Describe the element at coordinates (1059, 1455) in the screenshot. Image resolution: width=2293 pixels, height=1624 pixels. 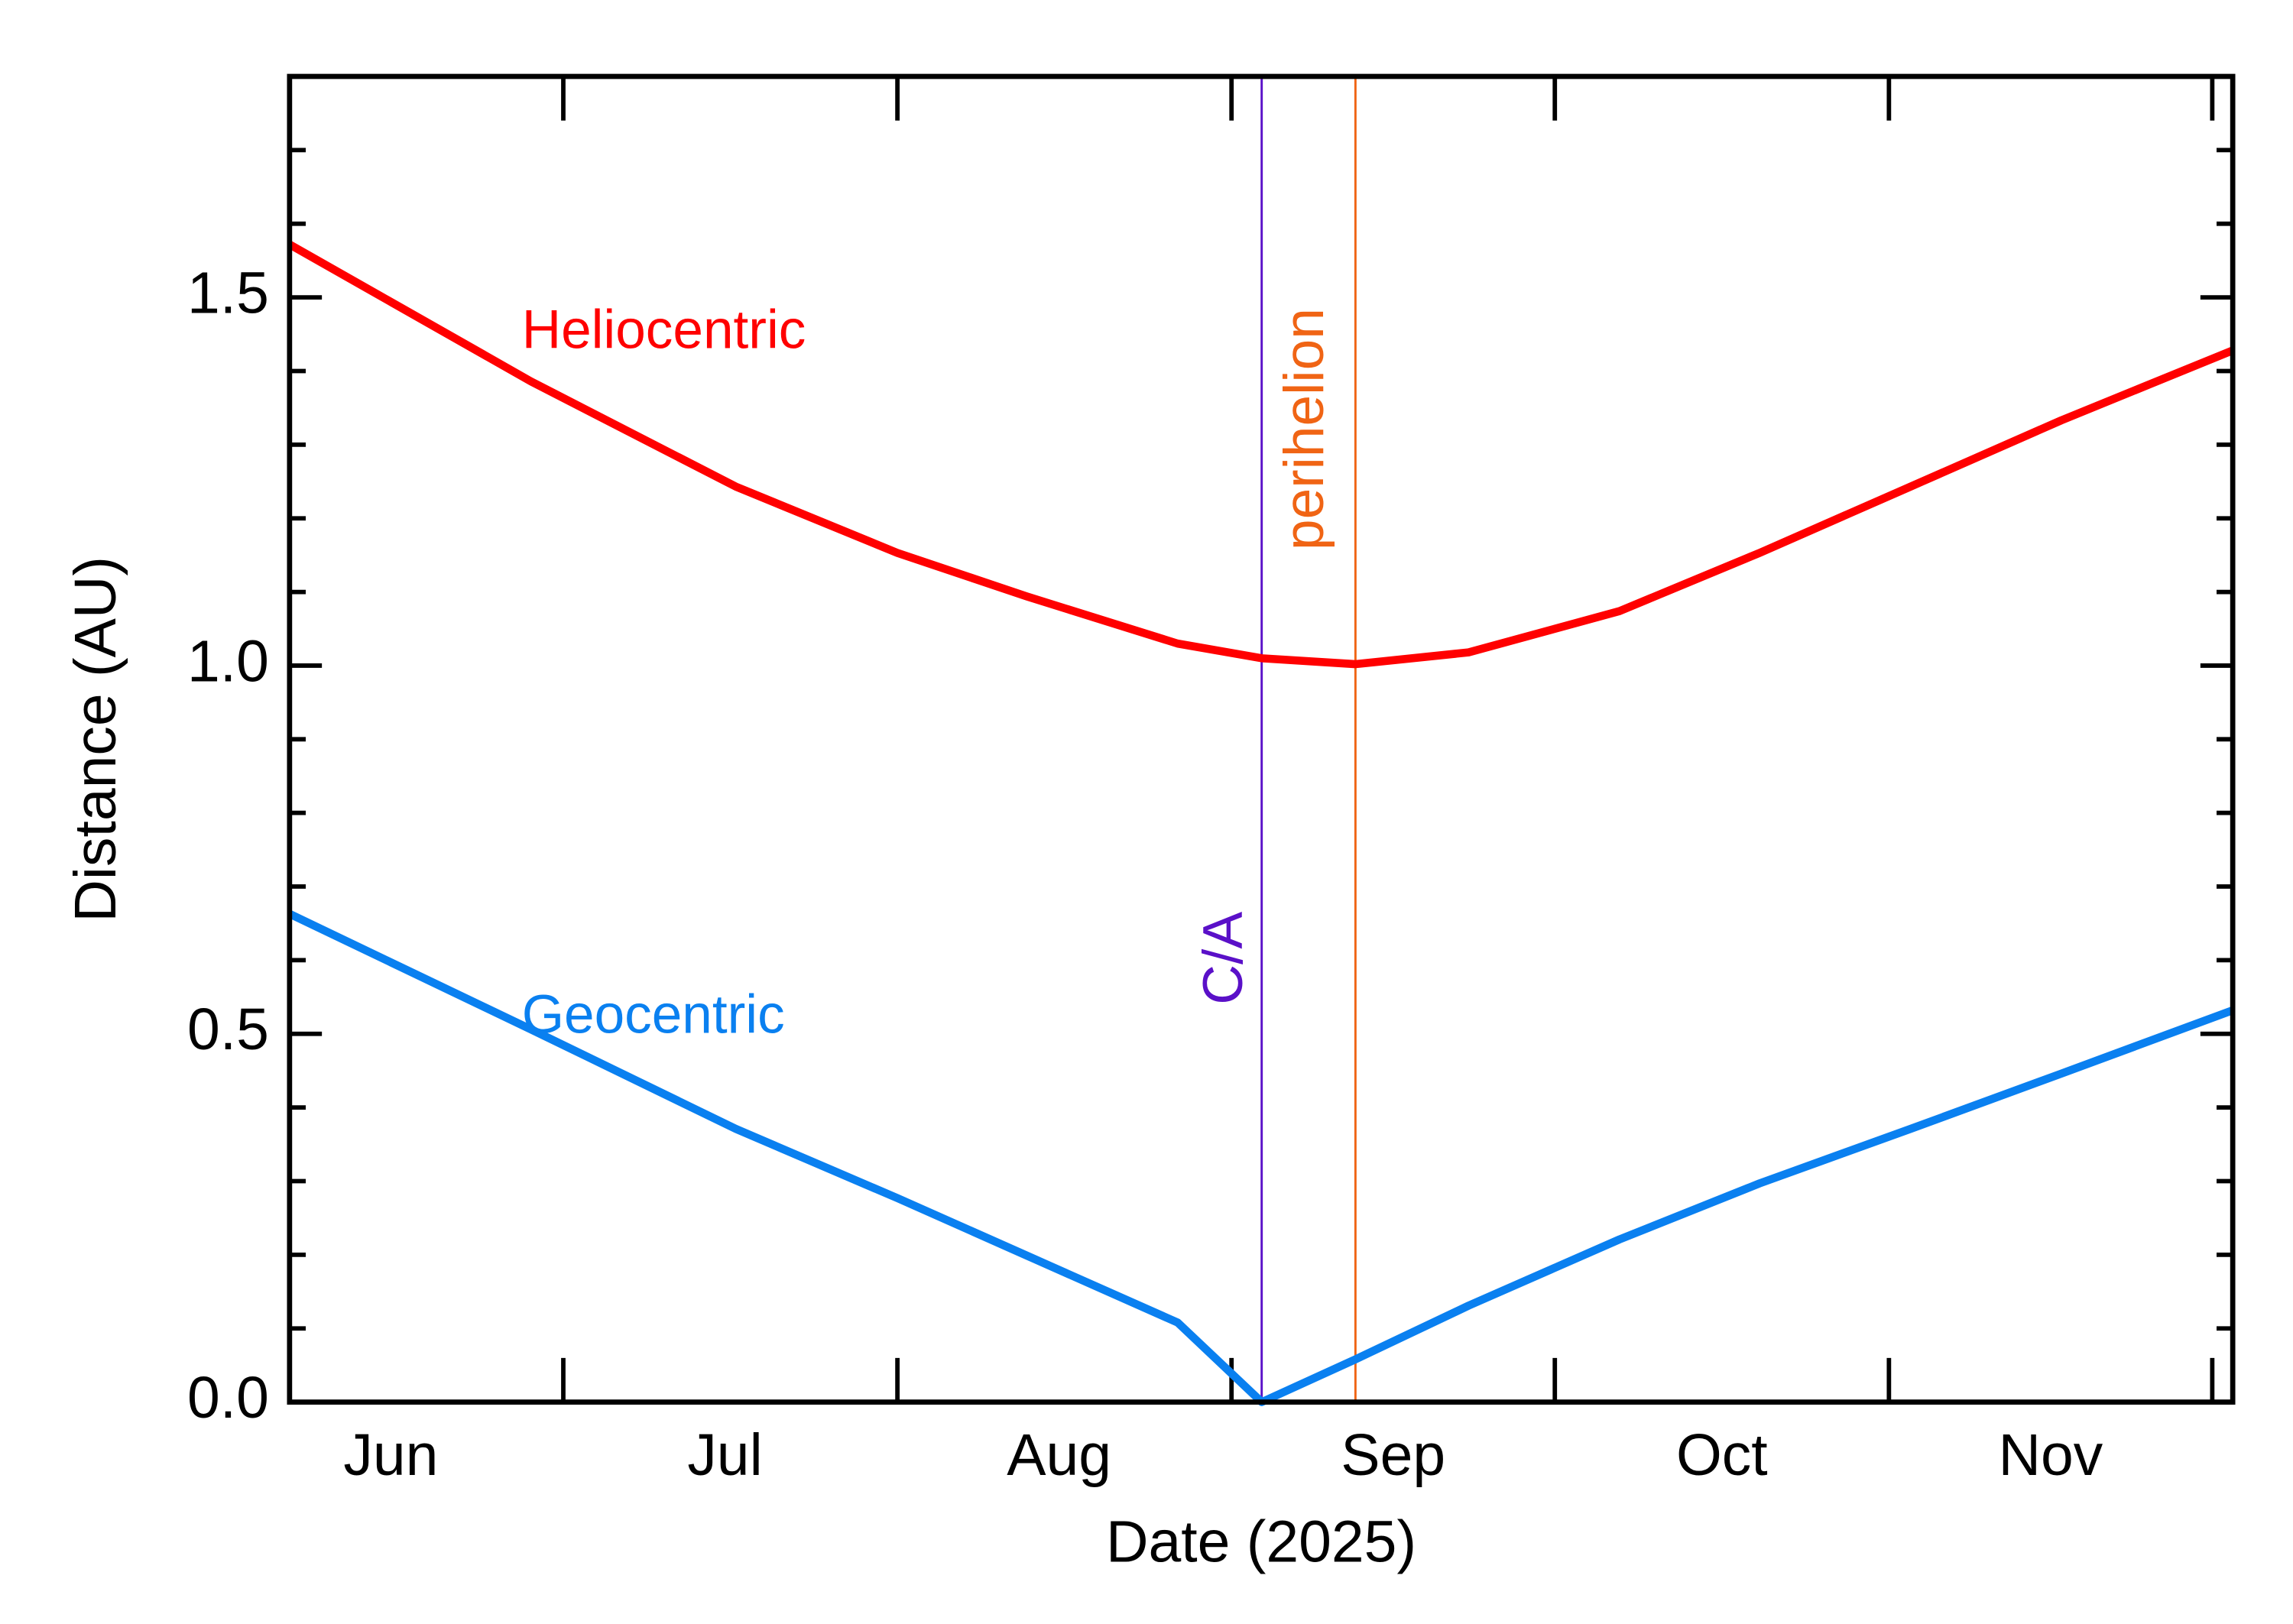
I see `x-tick-label: Aug` at that location.